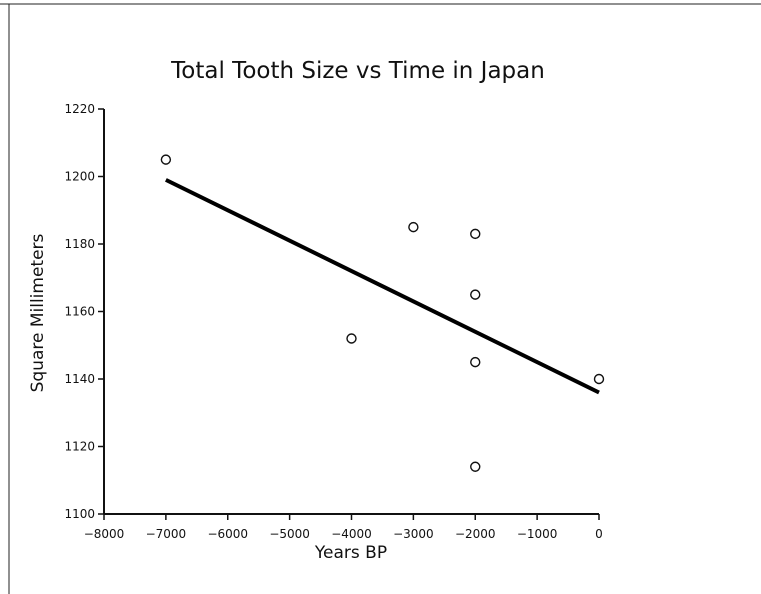 The width and height of the screenshot is (761, 594). What do you see at coordinates (79, 447) in the screenshot?
I see `y-tick-label: 1120` at bounding box center [79, 447].